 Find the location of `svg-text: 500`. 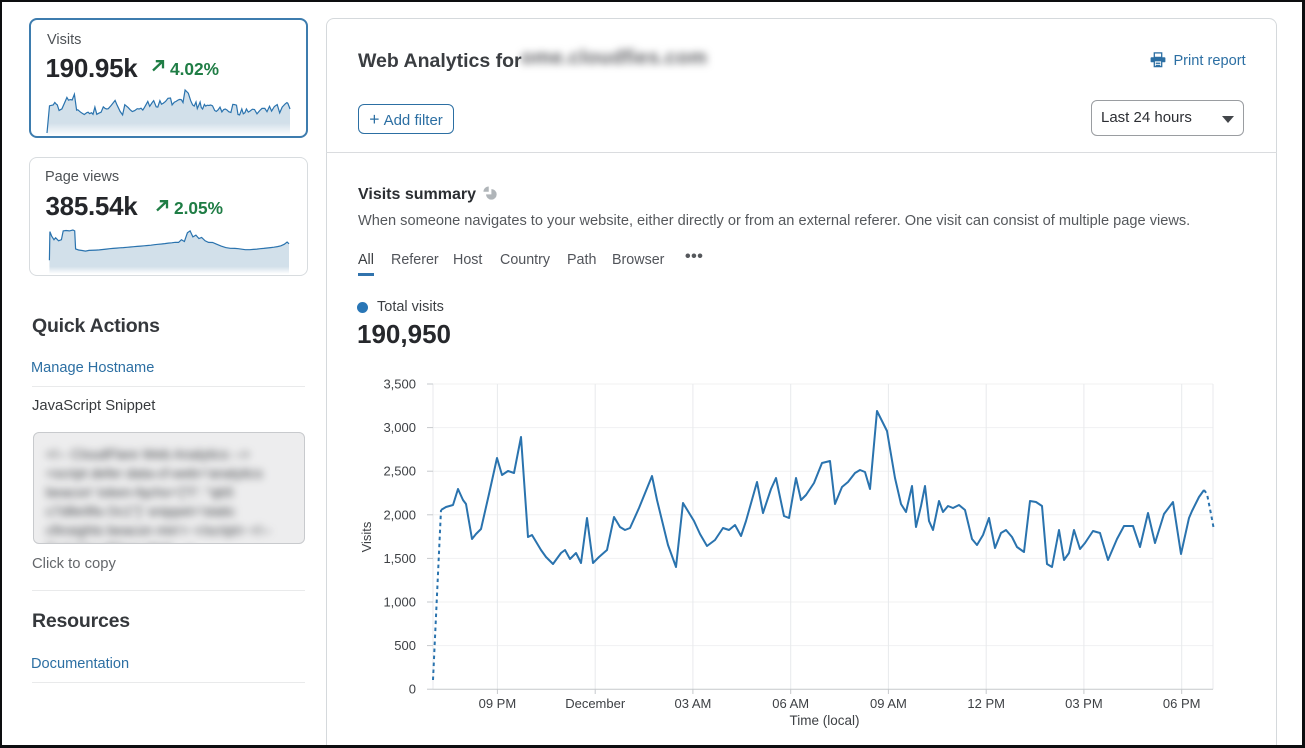

svg-text: 500 is located at coordinates (405, 645).